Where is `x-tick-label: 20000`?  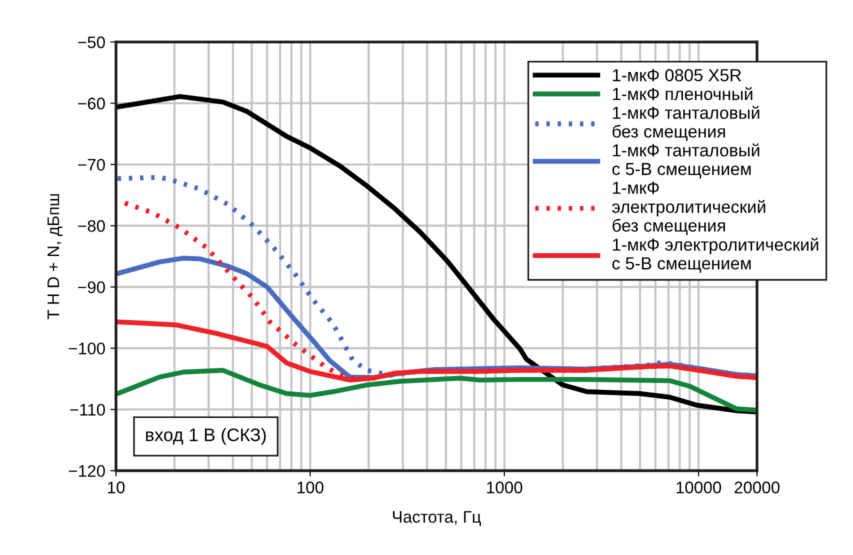 x-tick-label: 20000 is located at coordinates (757, 488).